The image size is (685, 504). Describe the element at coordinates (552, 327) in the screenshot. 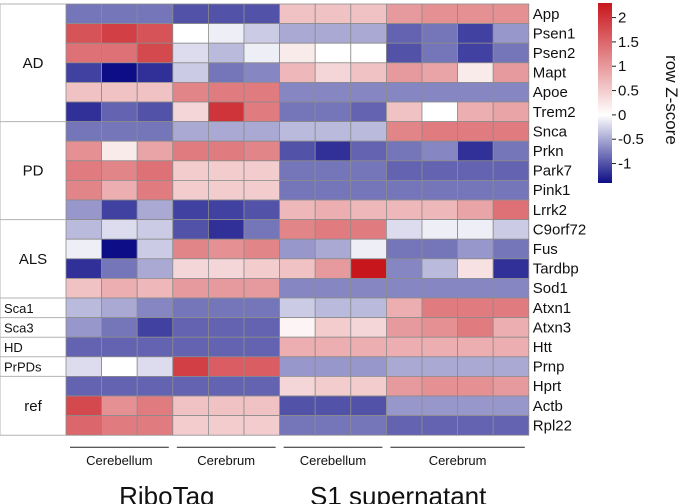

I see `gene-label: Atxn3` at that location.